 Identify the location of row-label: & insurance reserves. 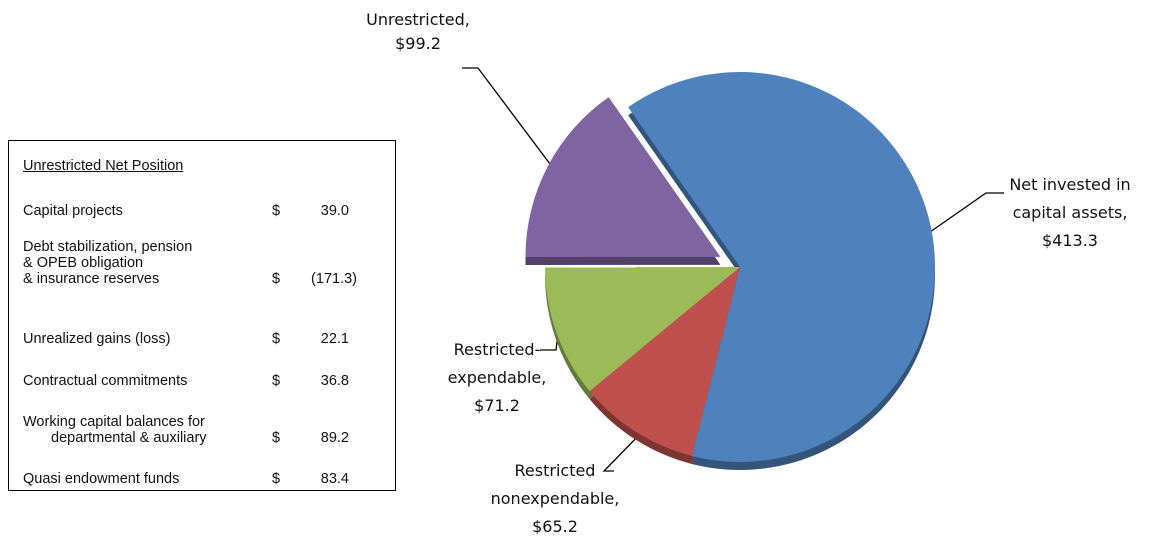
(91, 279).